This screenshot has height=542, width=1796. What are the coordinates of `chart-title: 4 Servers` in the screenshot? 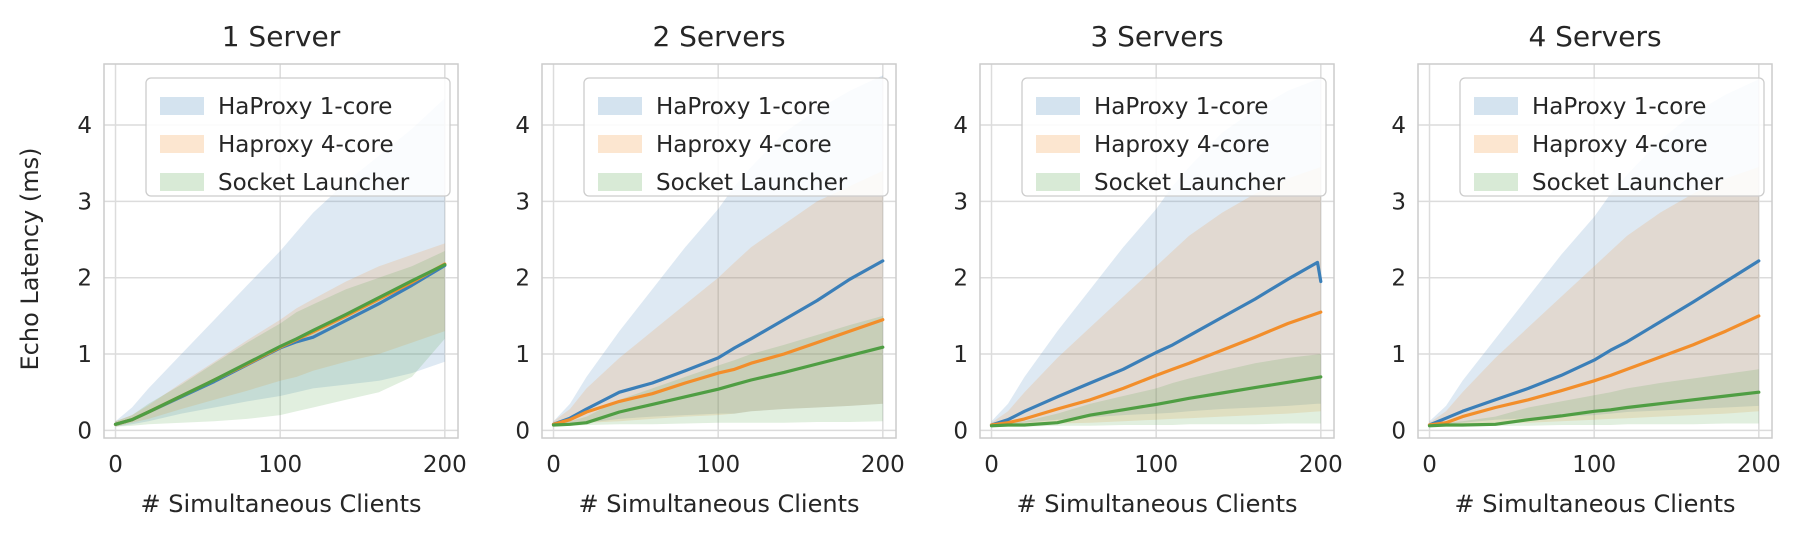 It's located at (1594, 36).